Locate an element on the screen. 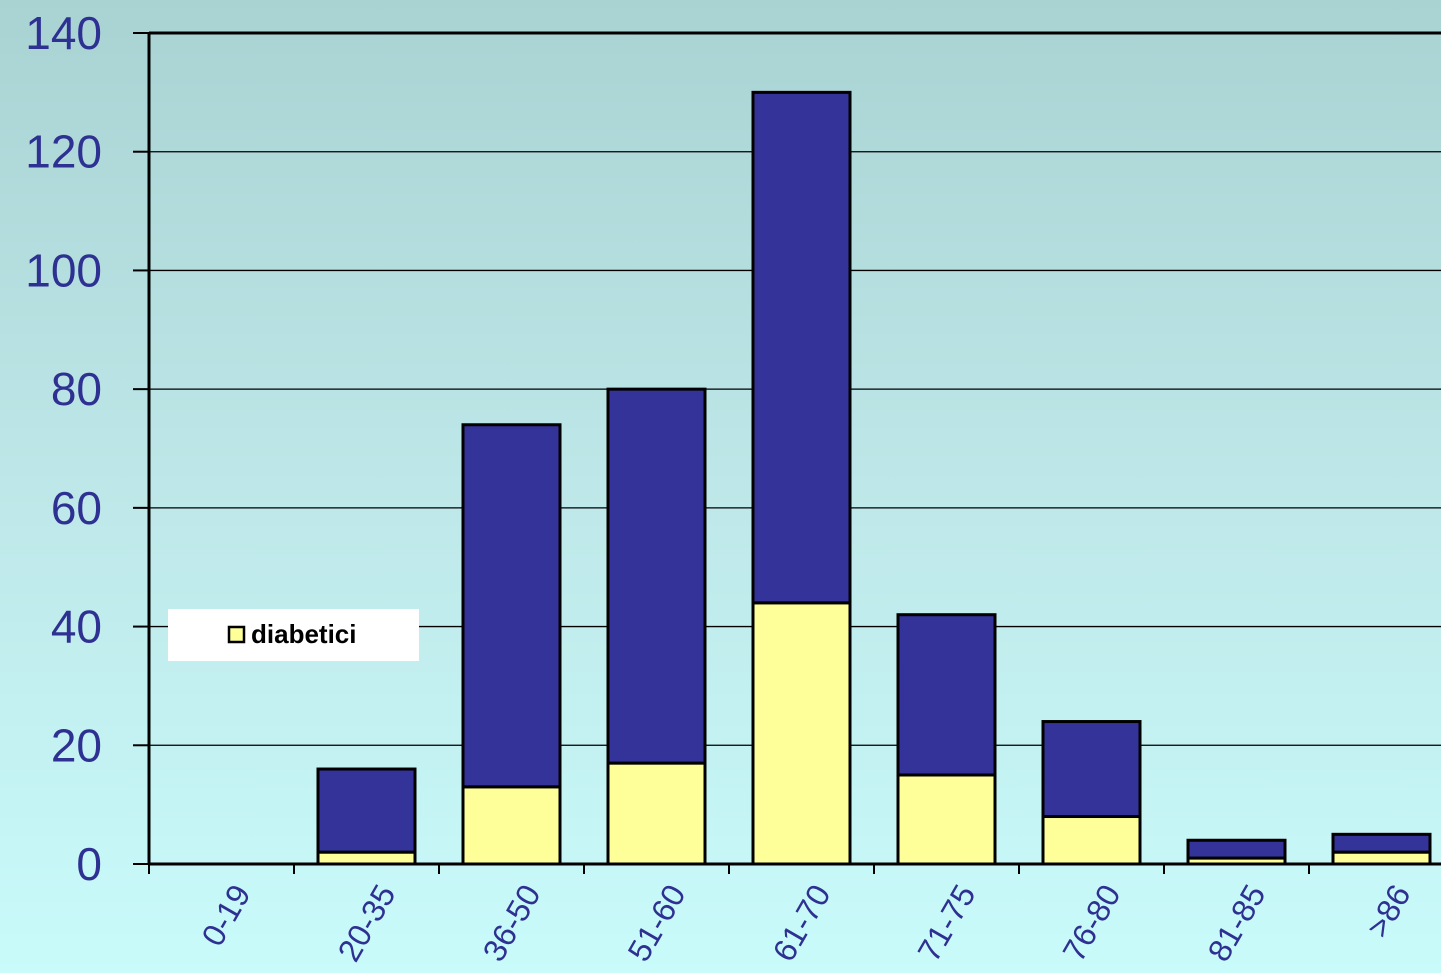 This screenshot has width=1441, height=973. x-tick-label: 61-70 is located at coordinates (801, 923).